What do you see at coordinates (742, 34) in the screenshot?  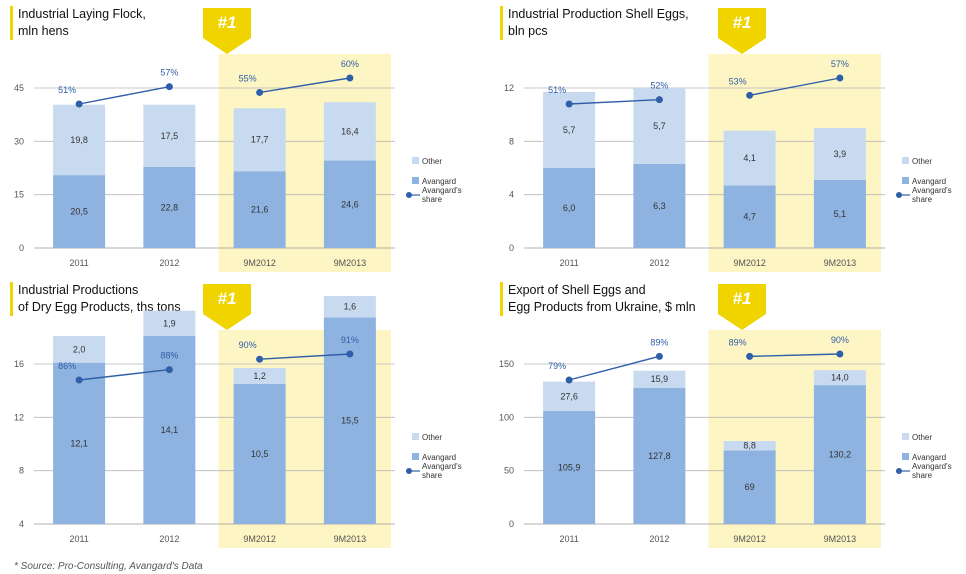 I see `rank-badge: #1` at bounding box center [742, 34].